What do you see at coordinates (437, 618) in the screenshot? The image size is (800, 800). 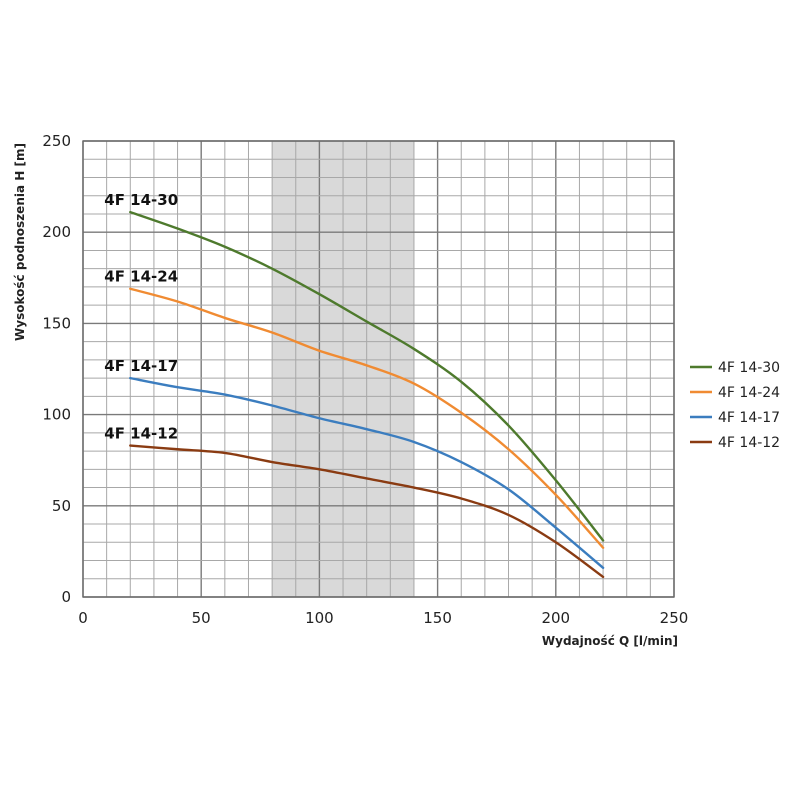 I see `x-tick-label: 150` at bounding box center [437, 618].